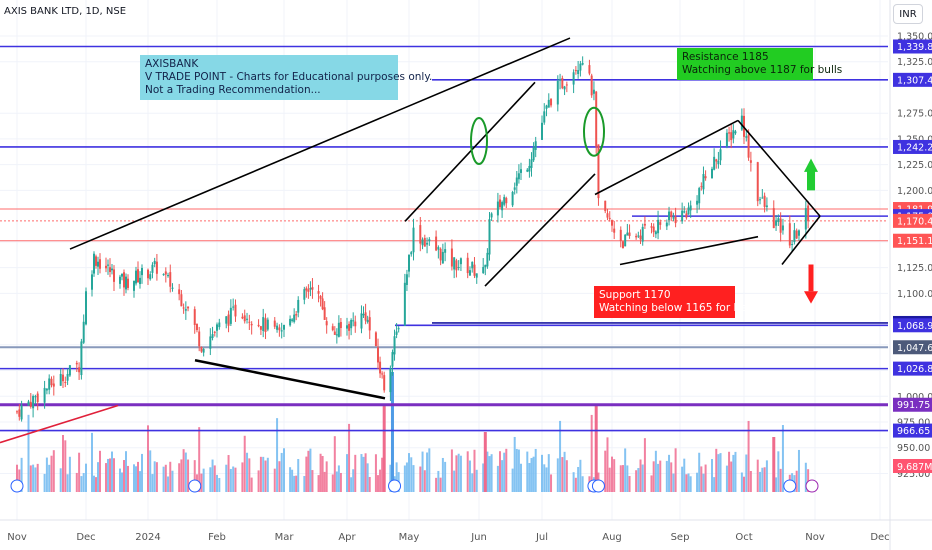  What do you see at coordinates (908, 14) in the screenshot?
I see `currency-button: INR` at bounding box center [908, 14].